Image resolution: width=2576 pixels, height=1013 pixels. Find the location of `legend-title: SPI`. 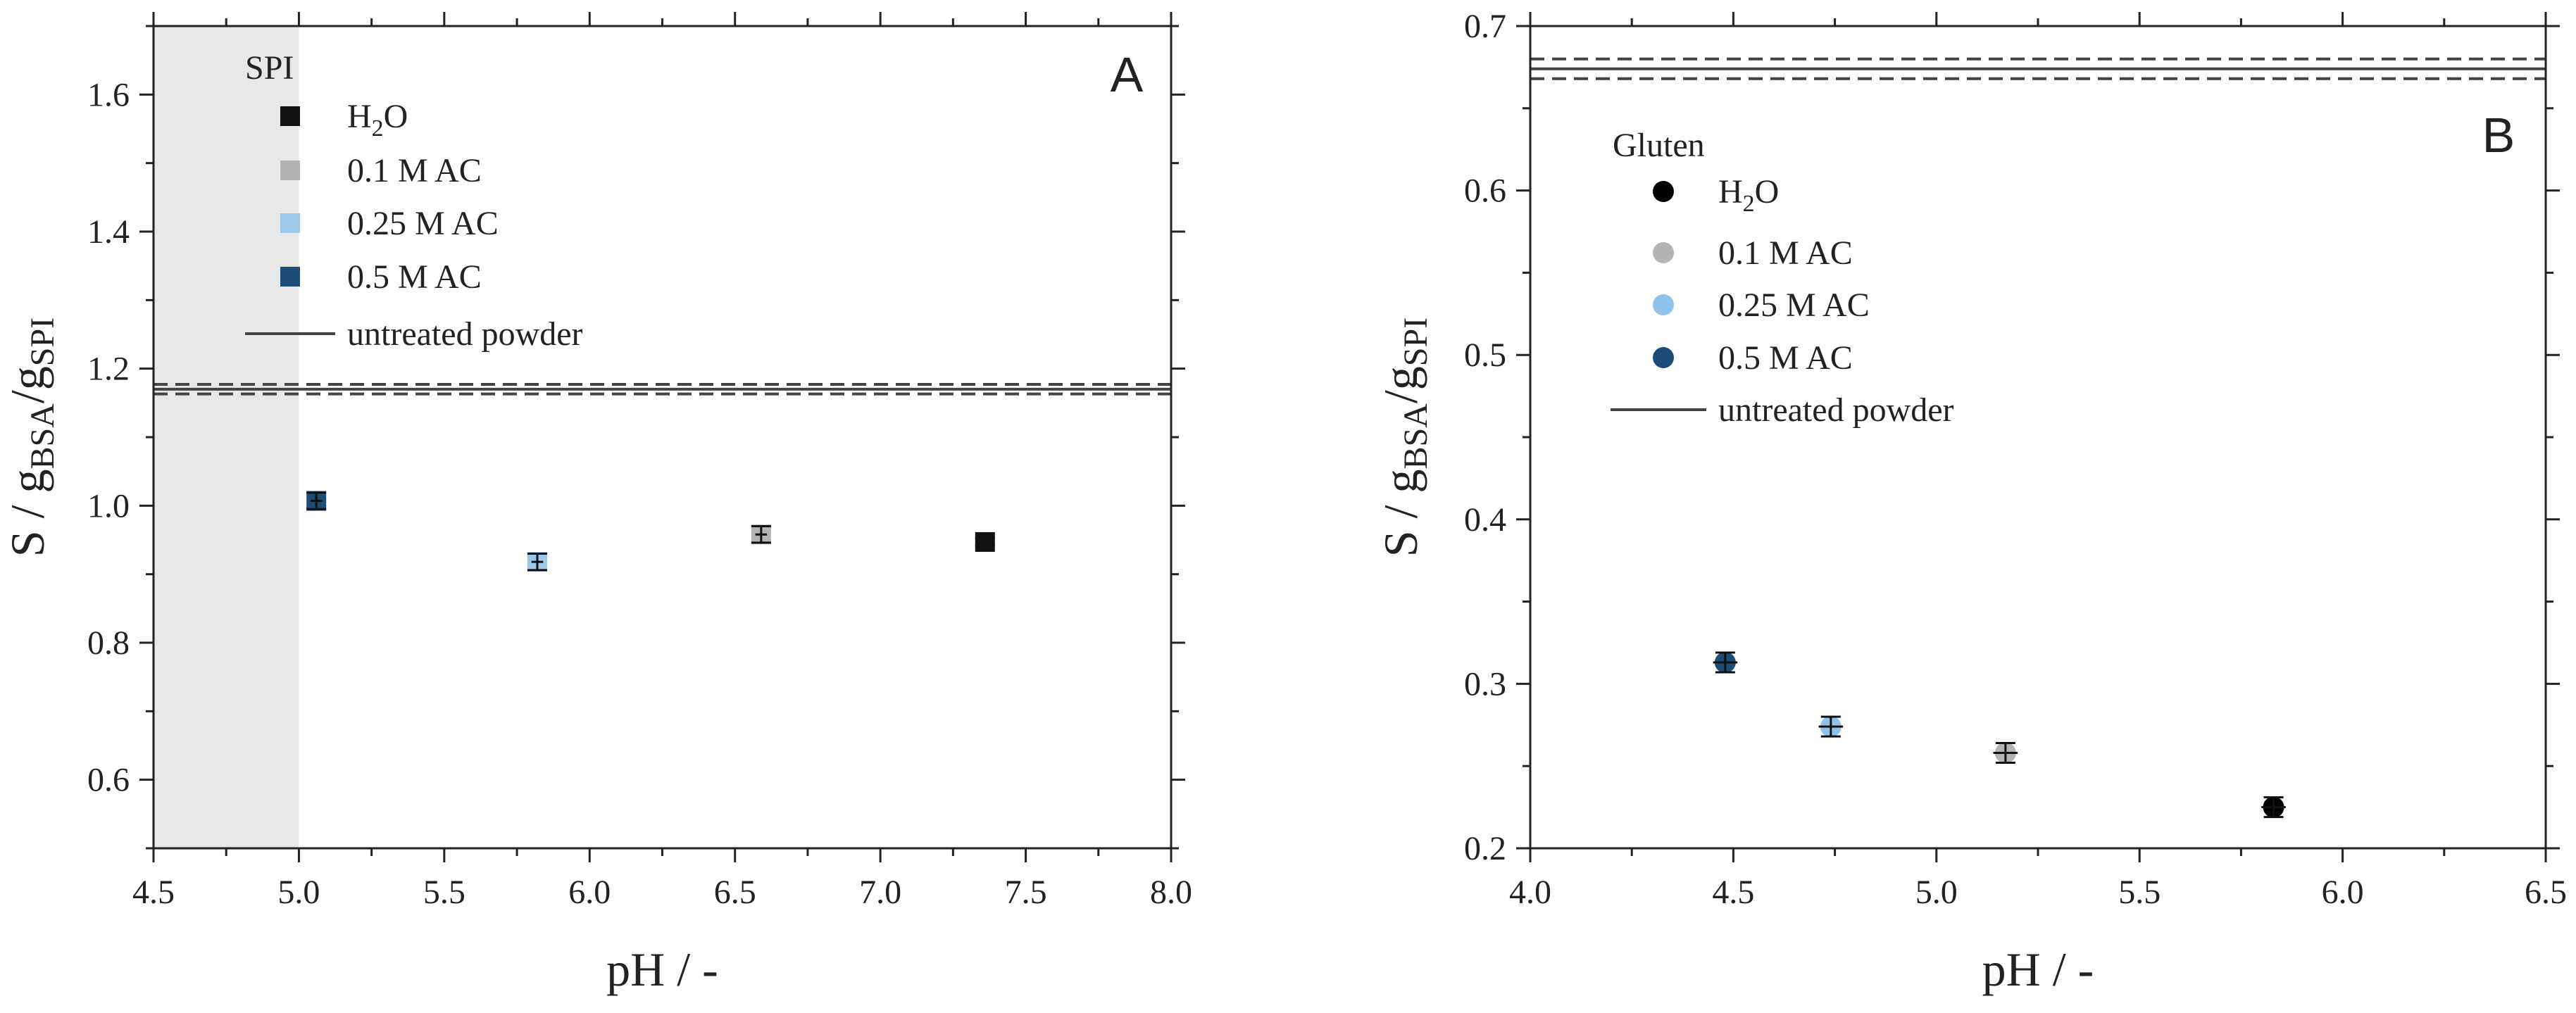

legend-title: SPI is located at coordinates (269, 68).